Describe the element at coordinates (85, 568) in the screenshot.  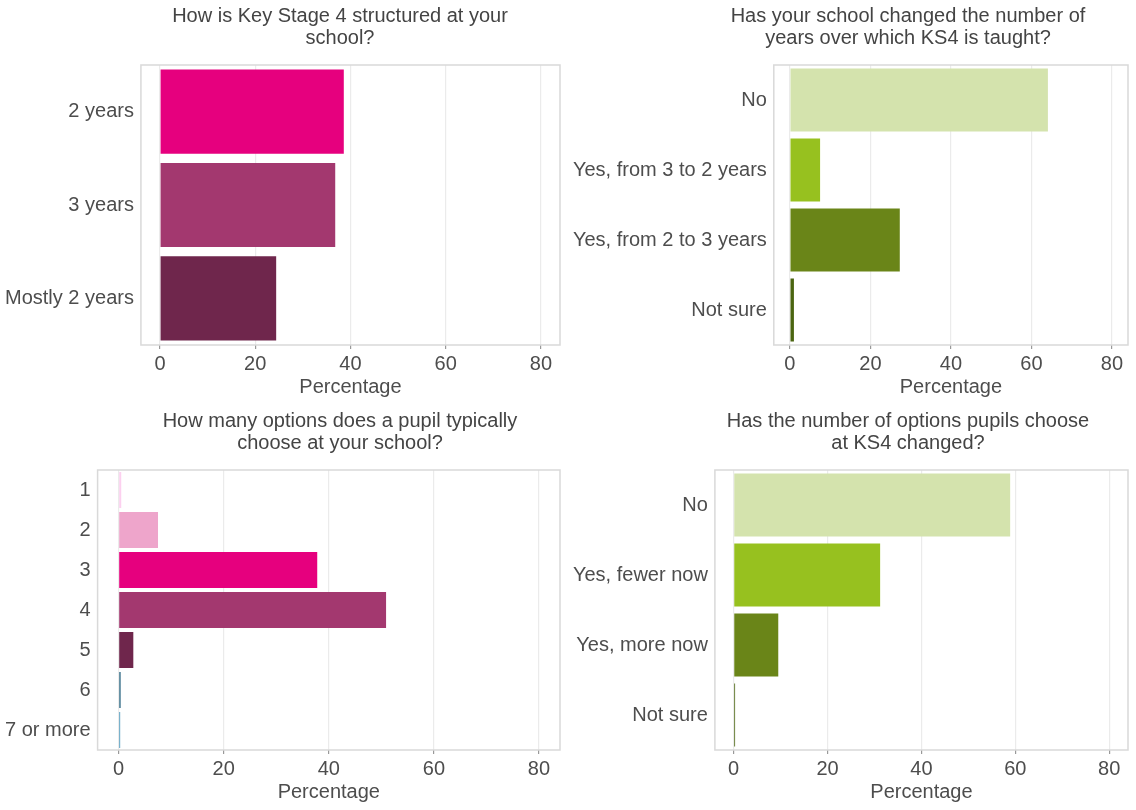
I see `y-tick-label: 3` at that location.